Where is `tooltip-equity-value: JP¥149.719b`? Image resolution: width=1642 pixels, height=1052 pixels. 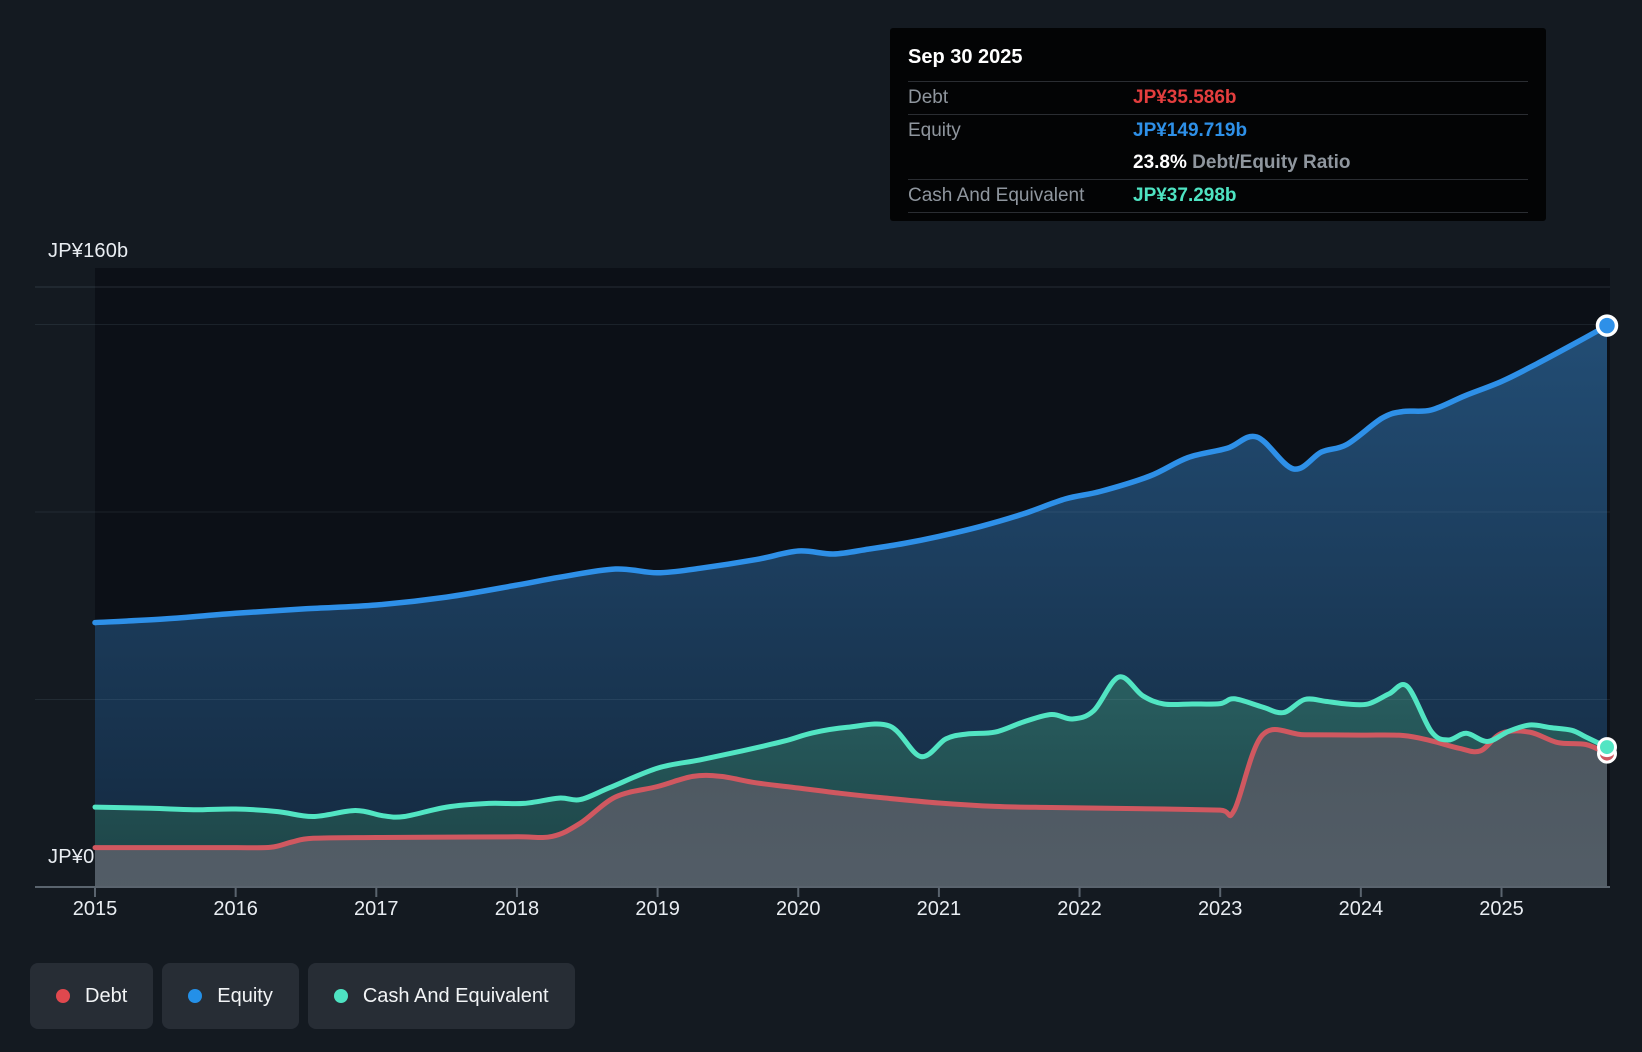 tooltip-equity-value: JP¥149.719b is located at coordinates (1190, 130).